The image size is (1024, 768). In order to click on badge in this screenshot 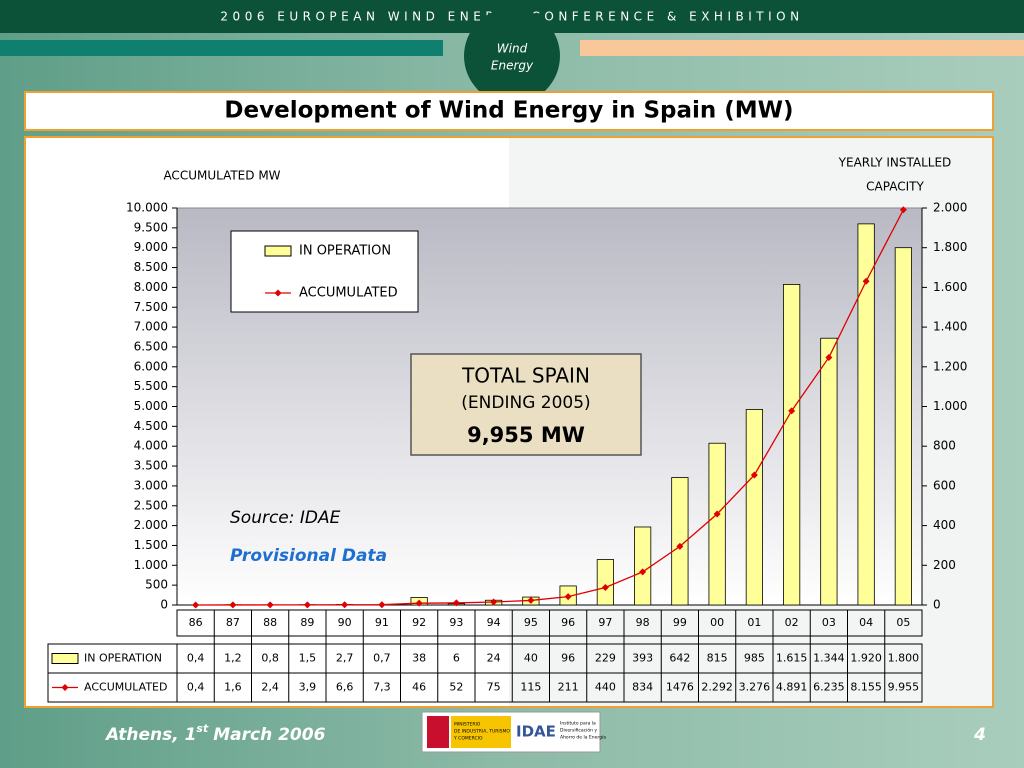, I will do `click(512, 56)`.